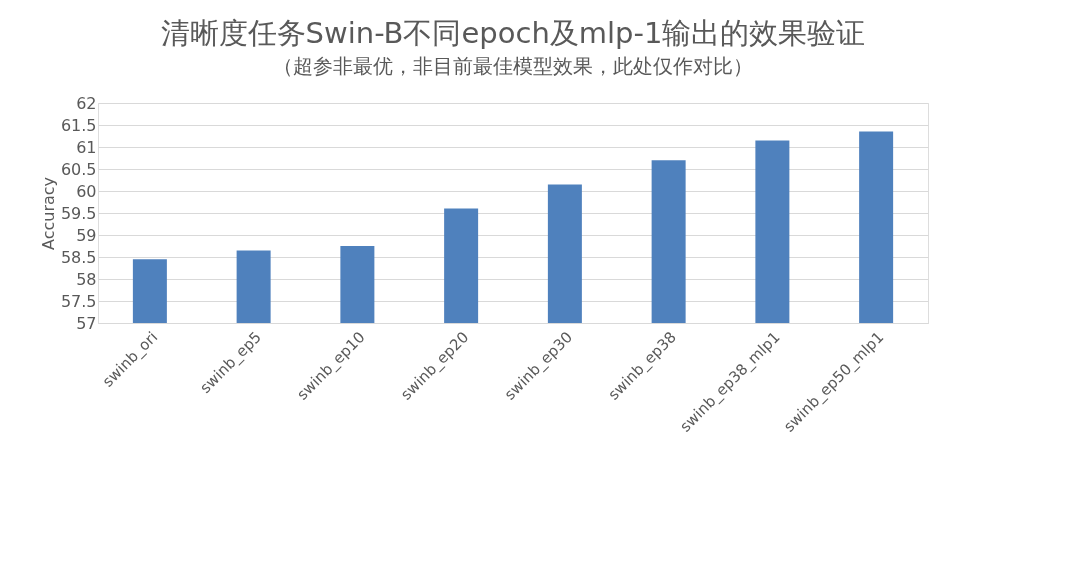  Describe the element at coordinates (513, 33) in the screenshot. I see `chart-title: 清晰度任务Swin-B不同epoch及mlp-1输出的效果验证` at that location.